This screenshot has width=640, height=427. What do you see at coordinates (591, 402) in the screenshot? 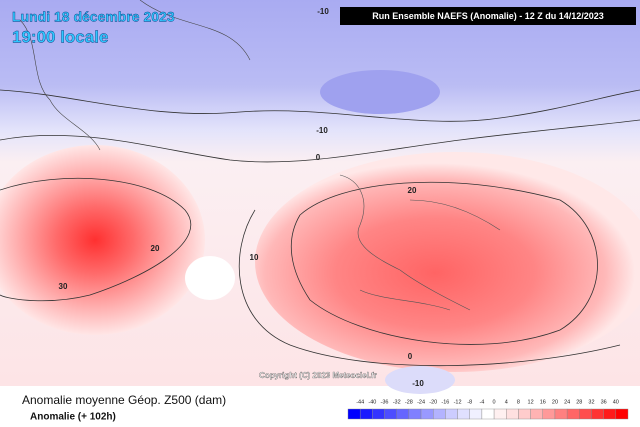
I see `colorbar-tick-label: 32` at bounding box center [591, 402].